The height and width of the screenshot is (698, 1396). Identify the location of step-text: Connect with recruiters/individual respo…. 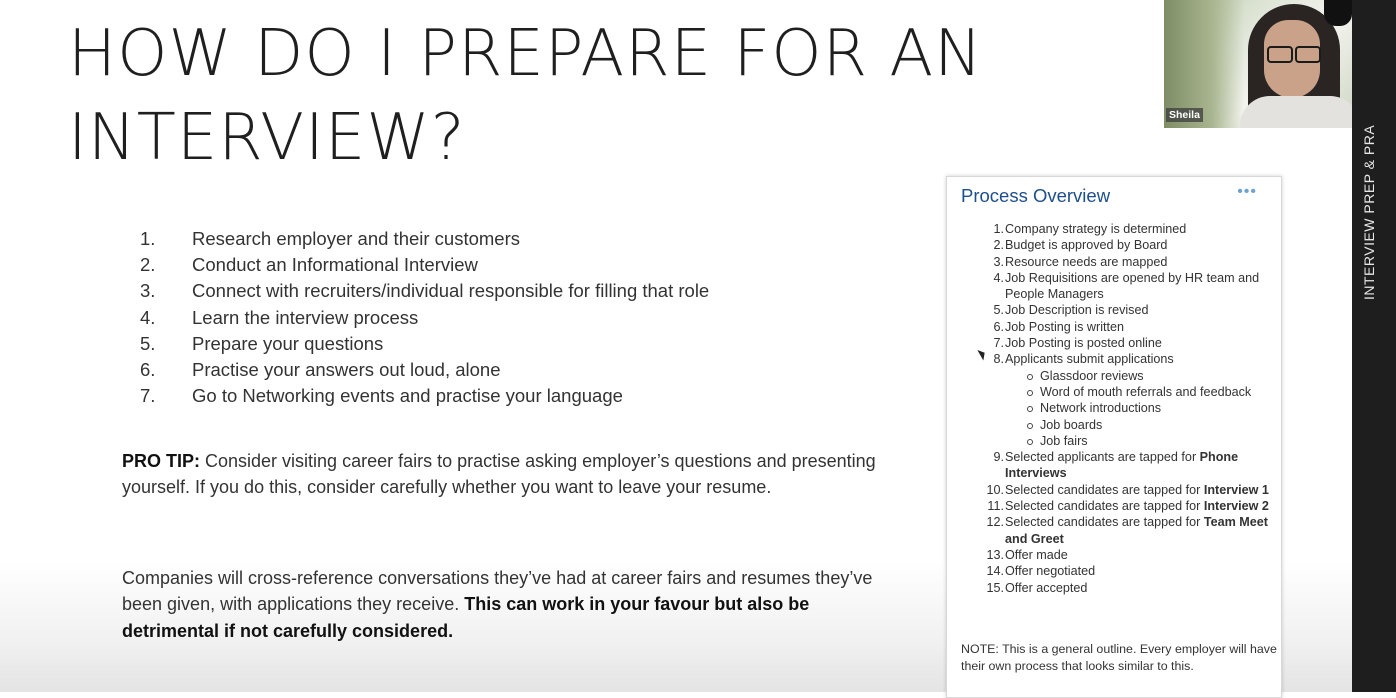
(451, 291).